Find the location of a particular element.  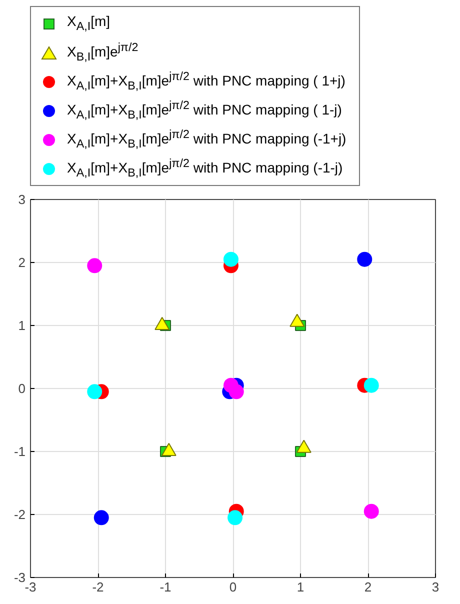

x-tick-label: 1 is located at coordinates (300, 587).